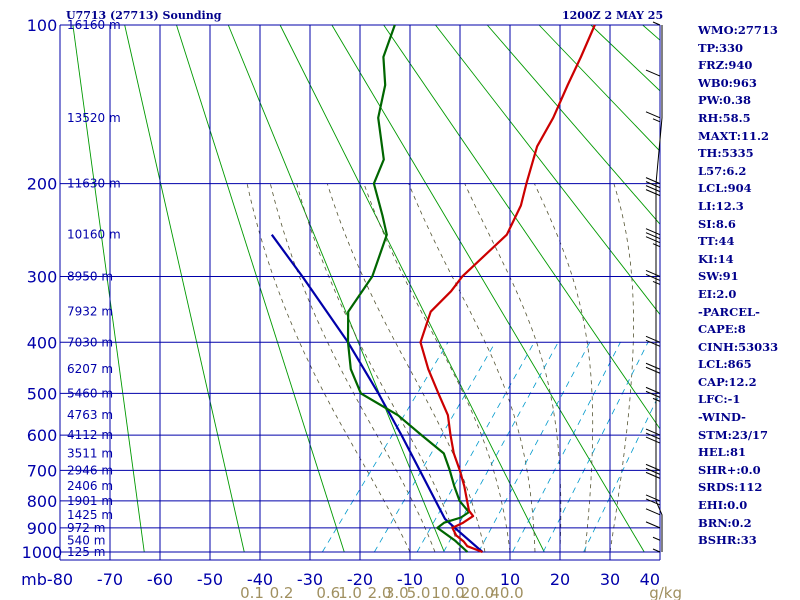 The height and width of the screenshot is (600, 800). I want to click on index-item: EHI:0.0, so click(723, 505).